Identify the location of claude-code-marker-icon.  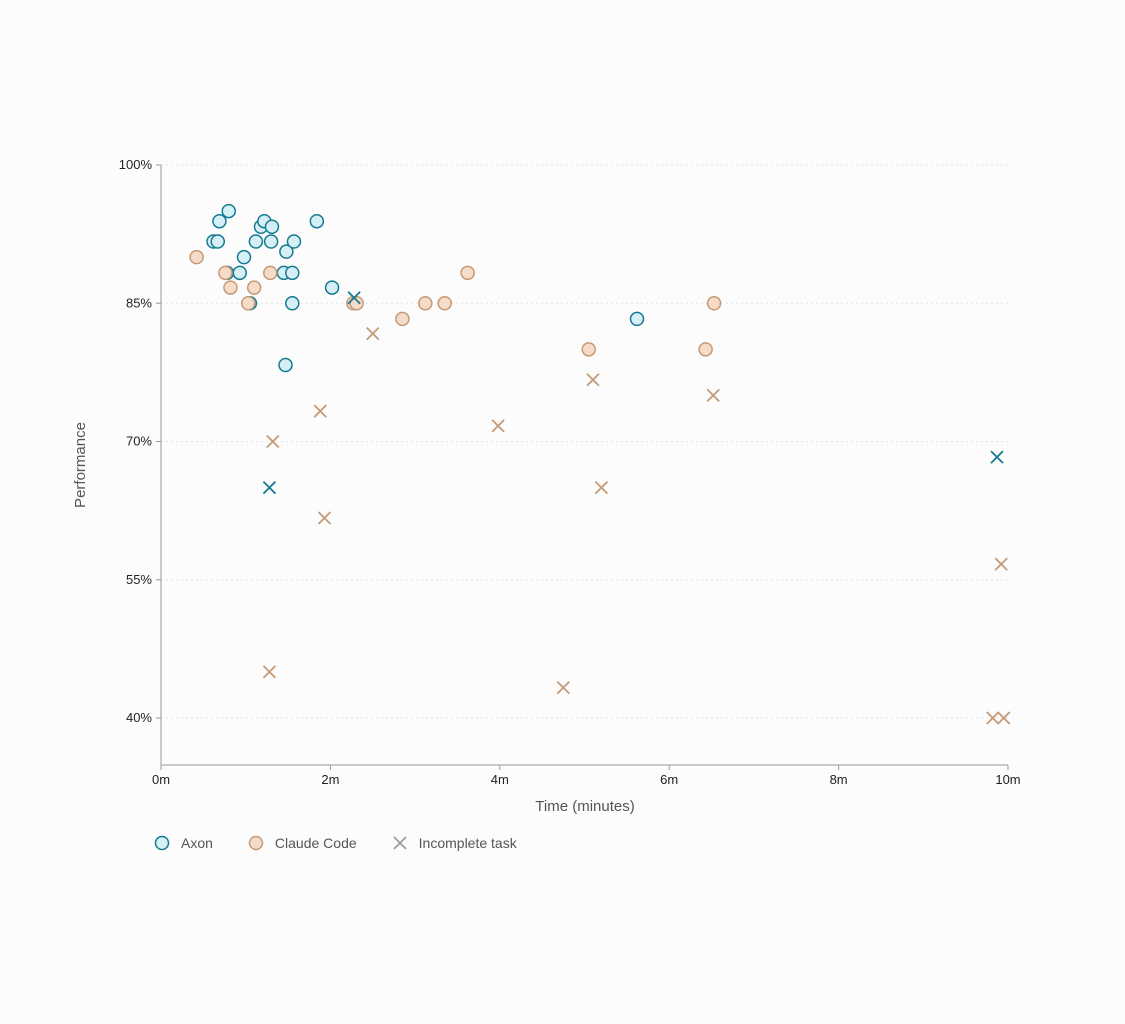
(256, 843).